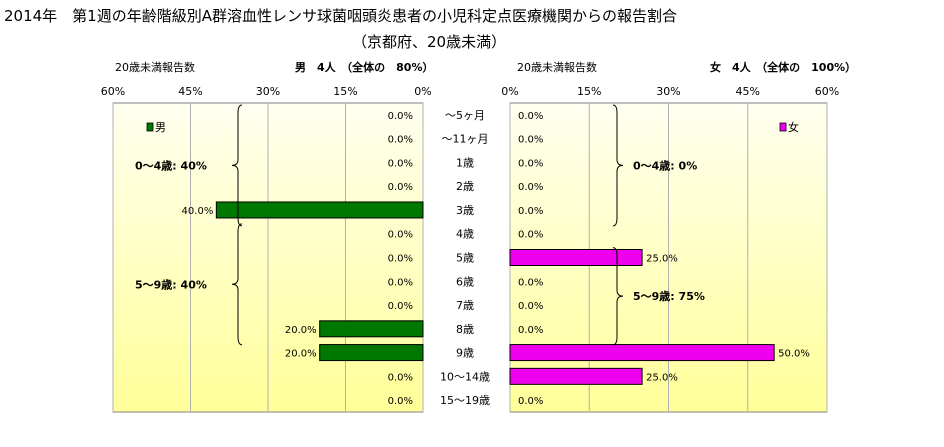 This screenshot has height=447, width=944. What do you see at coordinates (793, 127) in the screenshot?
I see `female-legend-label: 女` at bounding box center [793, 127].